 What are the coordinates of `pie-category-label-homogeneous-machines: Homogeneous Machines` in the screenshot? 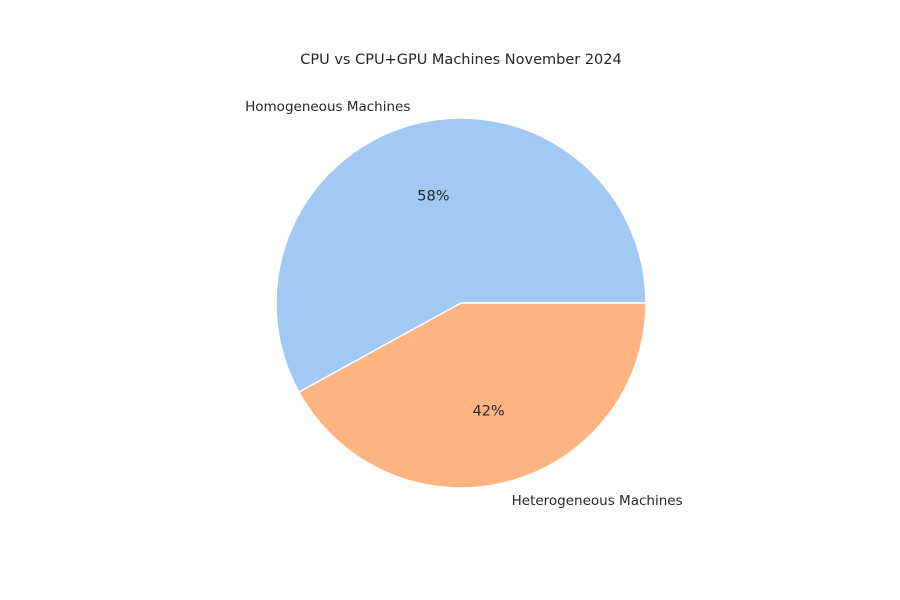 It's located at (327, 107).